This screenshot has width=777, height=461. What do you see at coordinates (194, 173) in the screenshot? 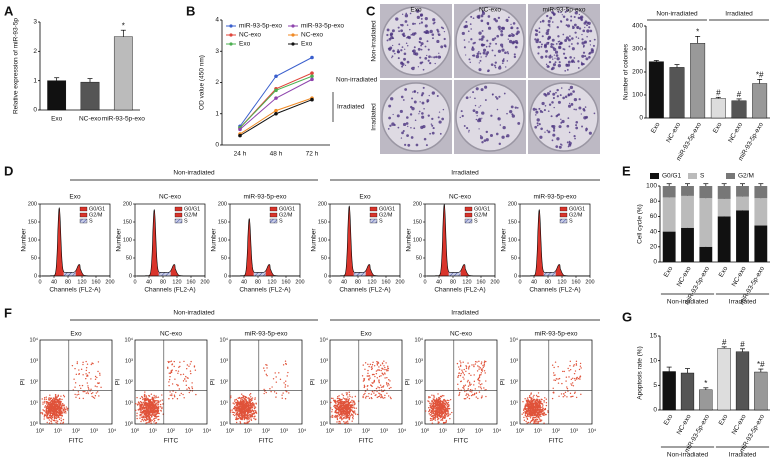
I see `group-label: Non-irradiated` at bounding box center [194, 173].